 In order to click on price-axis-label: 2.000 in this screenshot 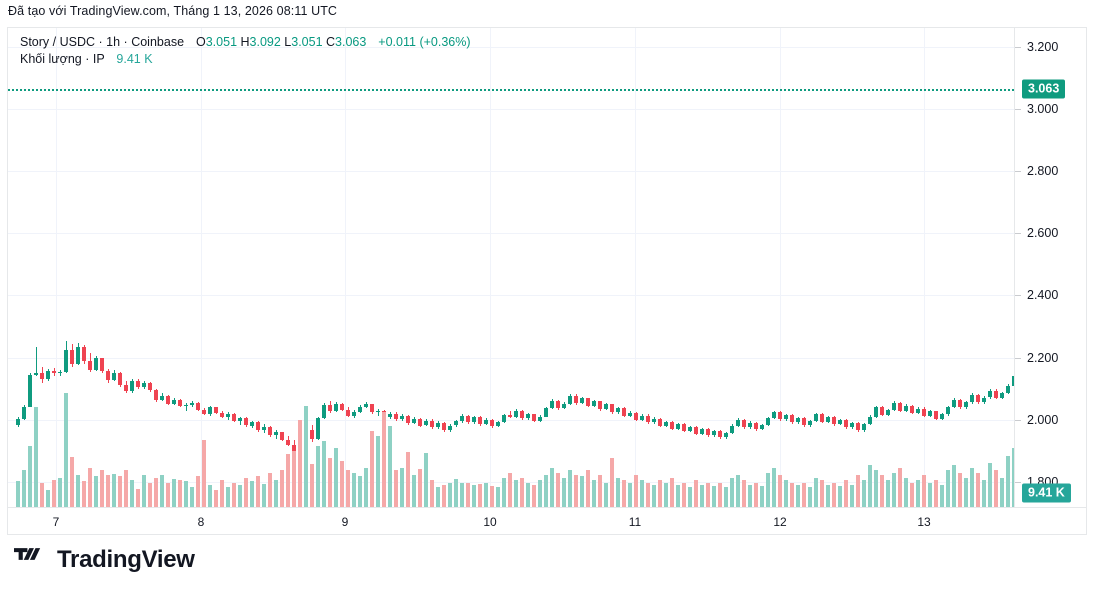, I will do `click(1043, 419)`.